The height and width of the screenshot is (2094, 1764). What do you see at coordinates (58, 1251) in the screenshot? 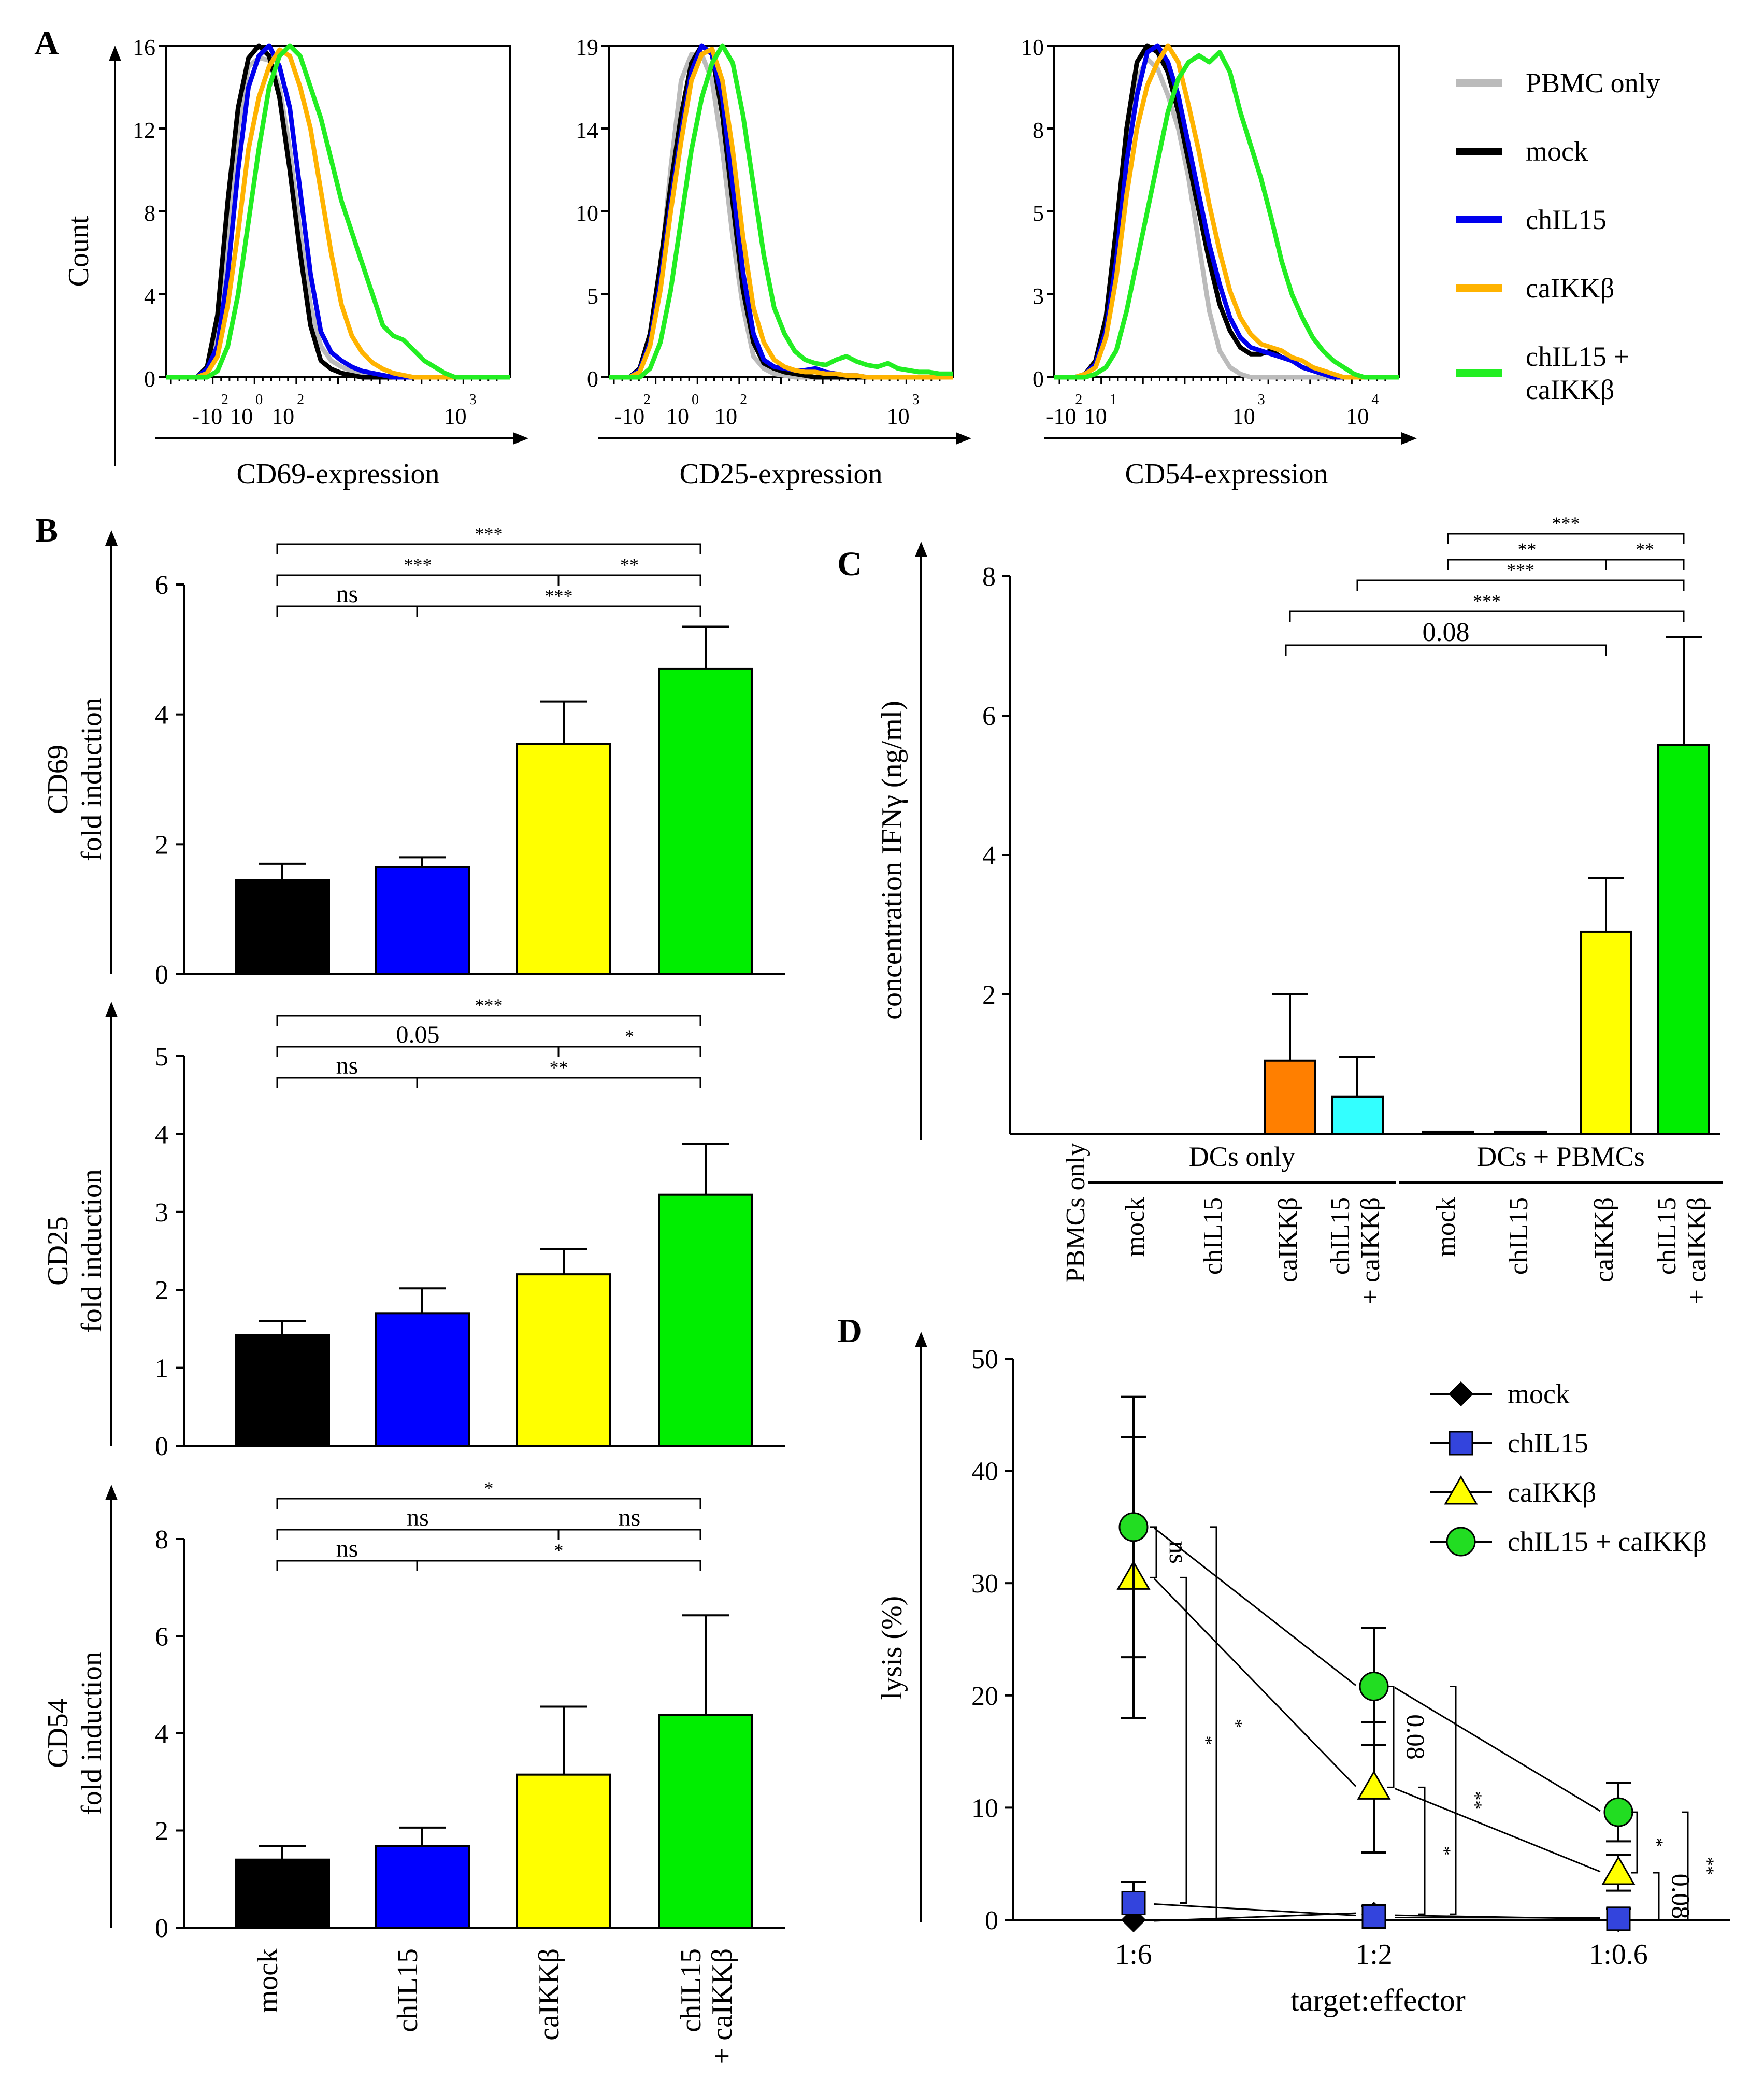
I see `y-axis-label: CD25` at bounding box center [58, 1251].